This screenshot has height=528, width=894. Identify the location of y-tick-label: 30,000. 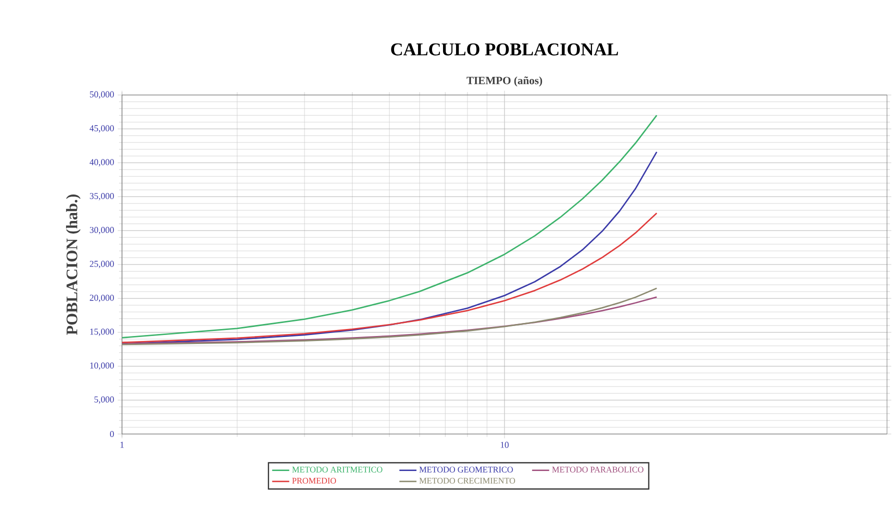
(102, 230).